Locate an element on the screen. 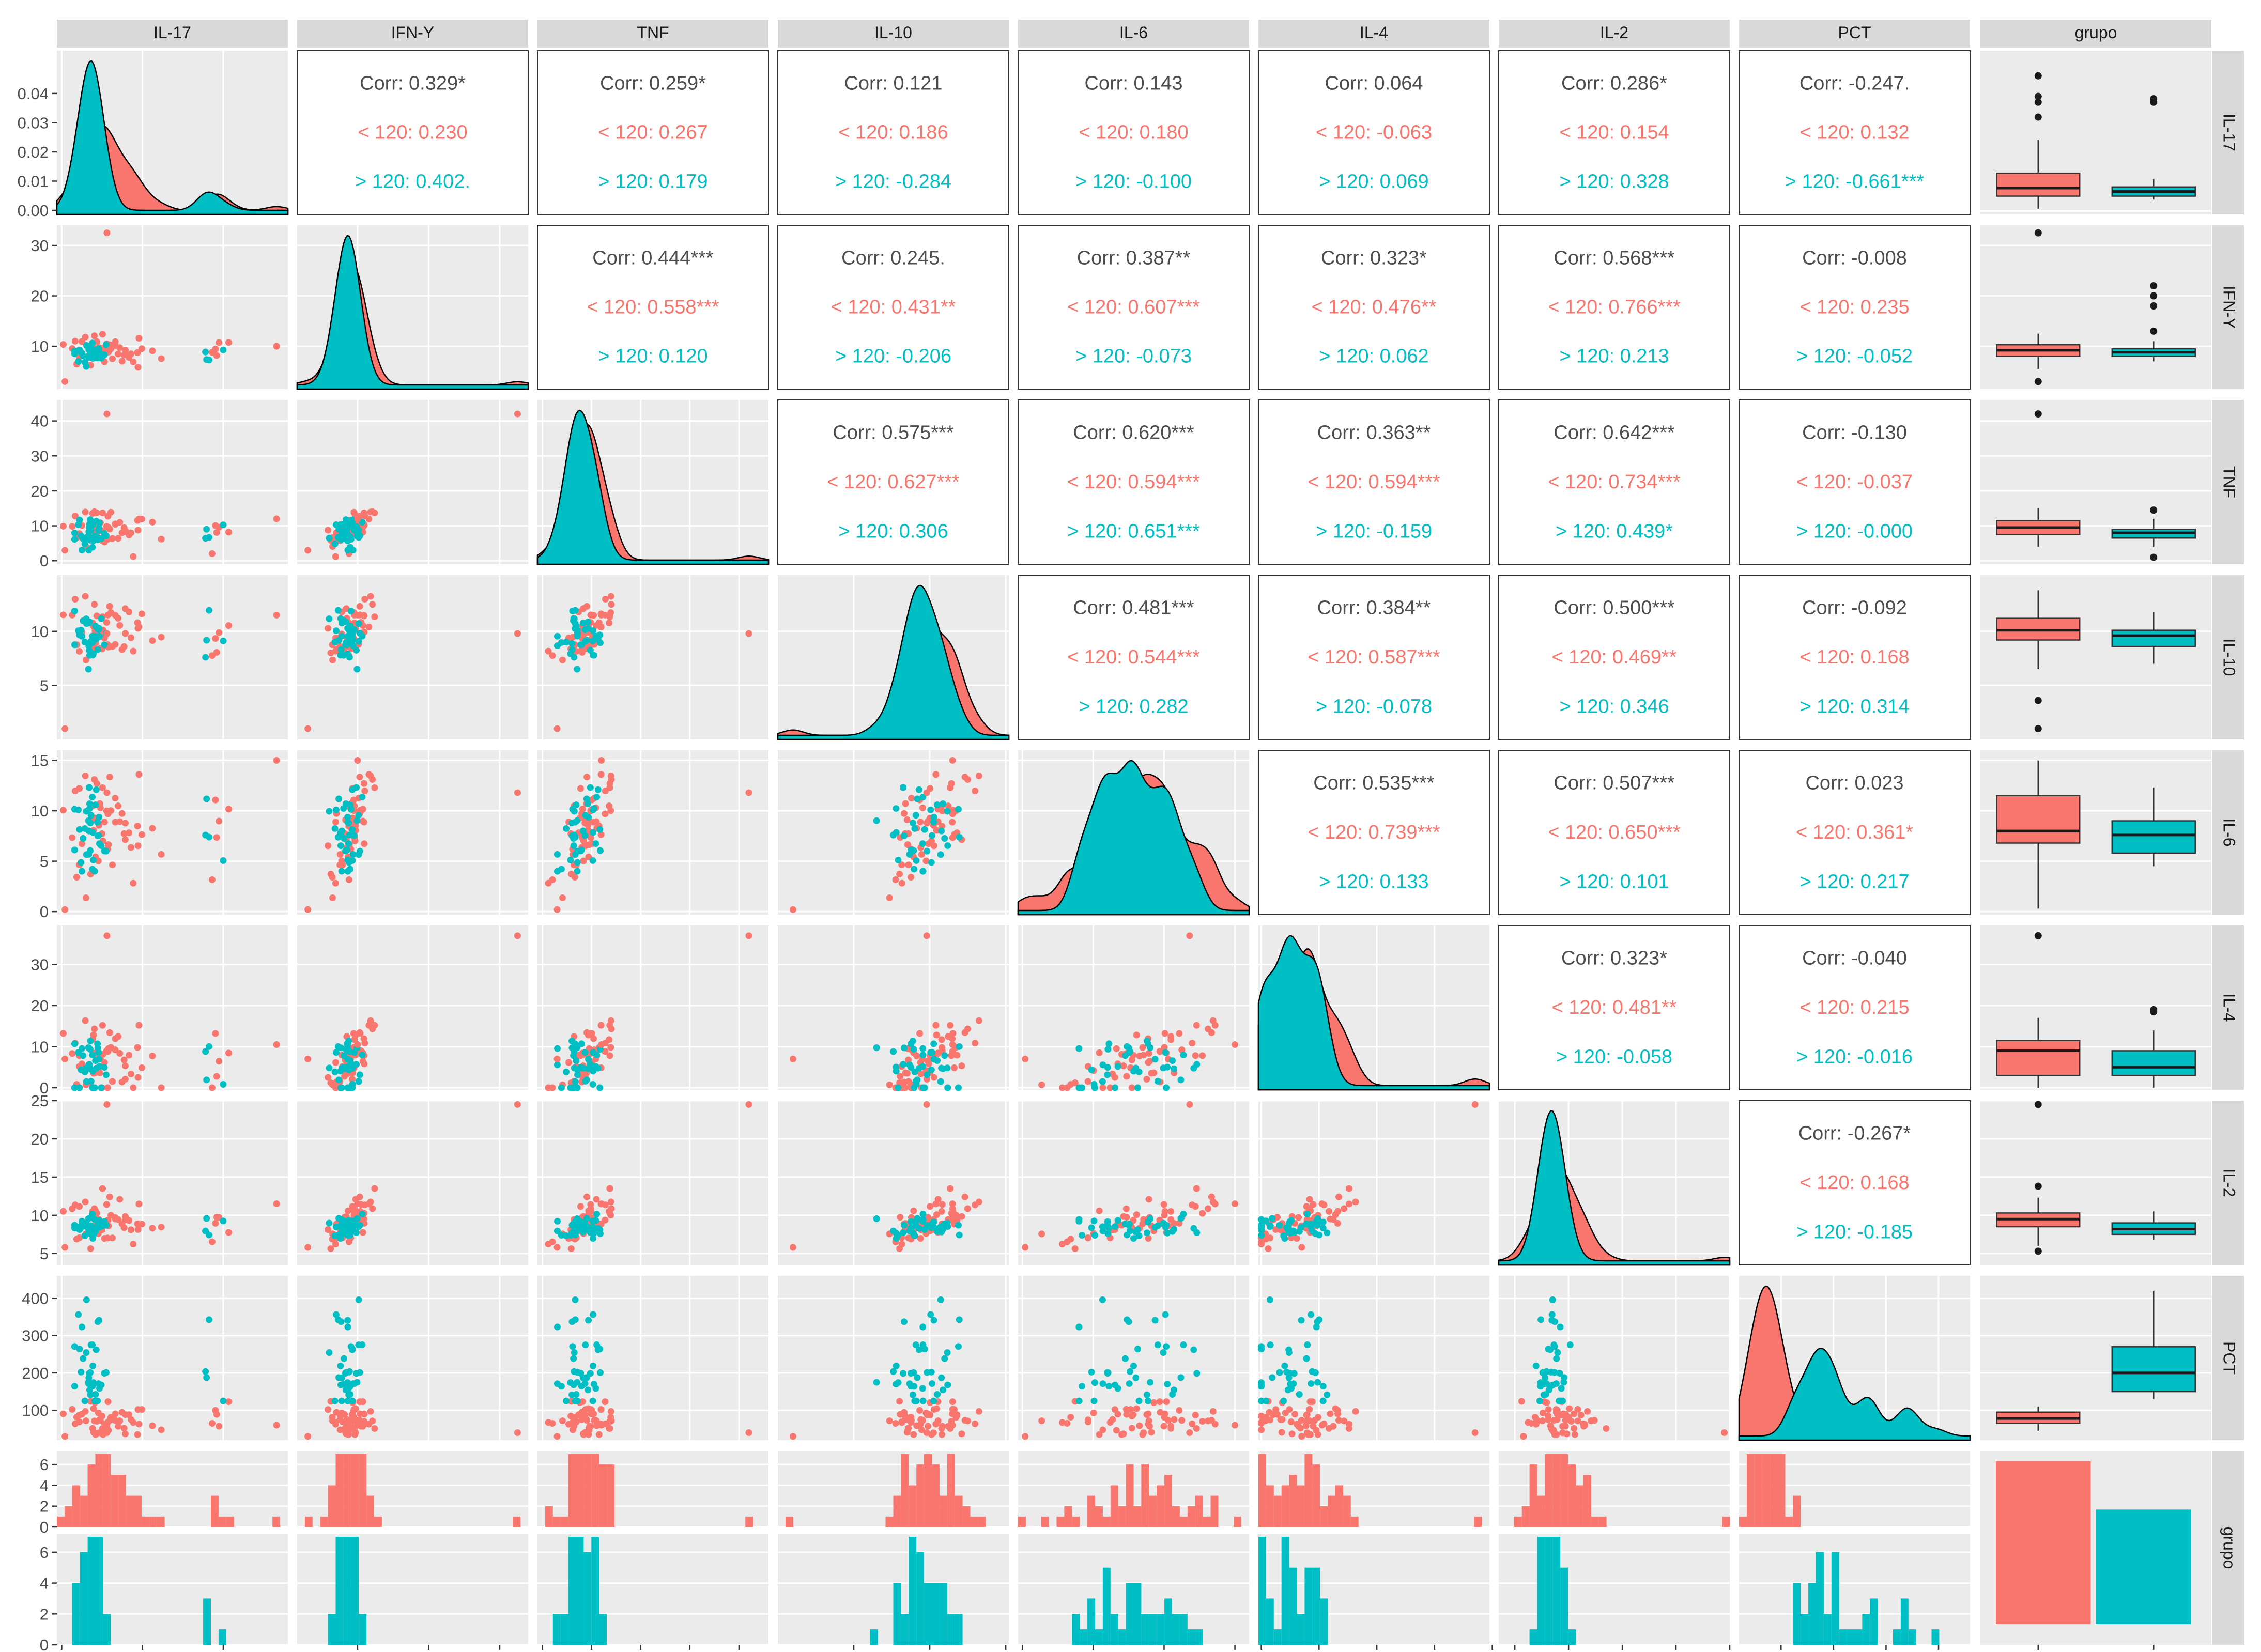 The height and width of the screenshot is (1652, 2261). corr-group-high: > 120: 0.314 is located at coordinates (1854, 706).